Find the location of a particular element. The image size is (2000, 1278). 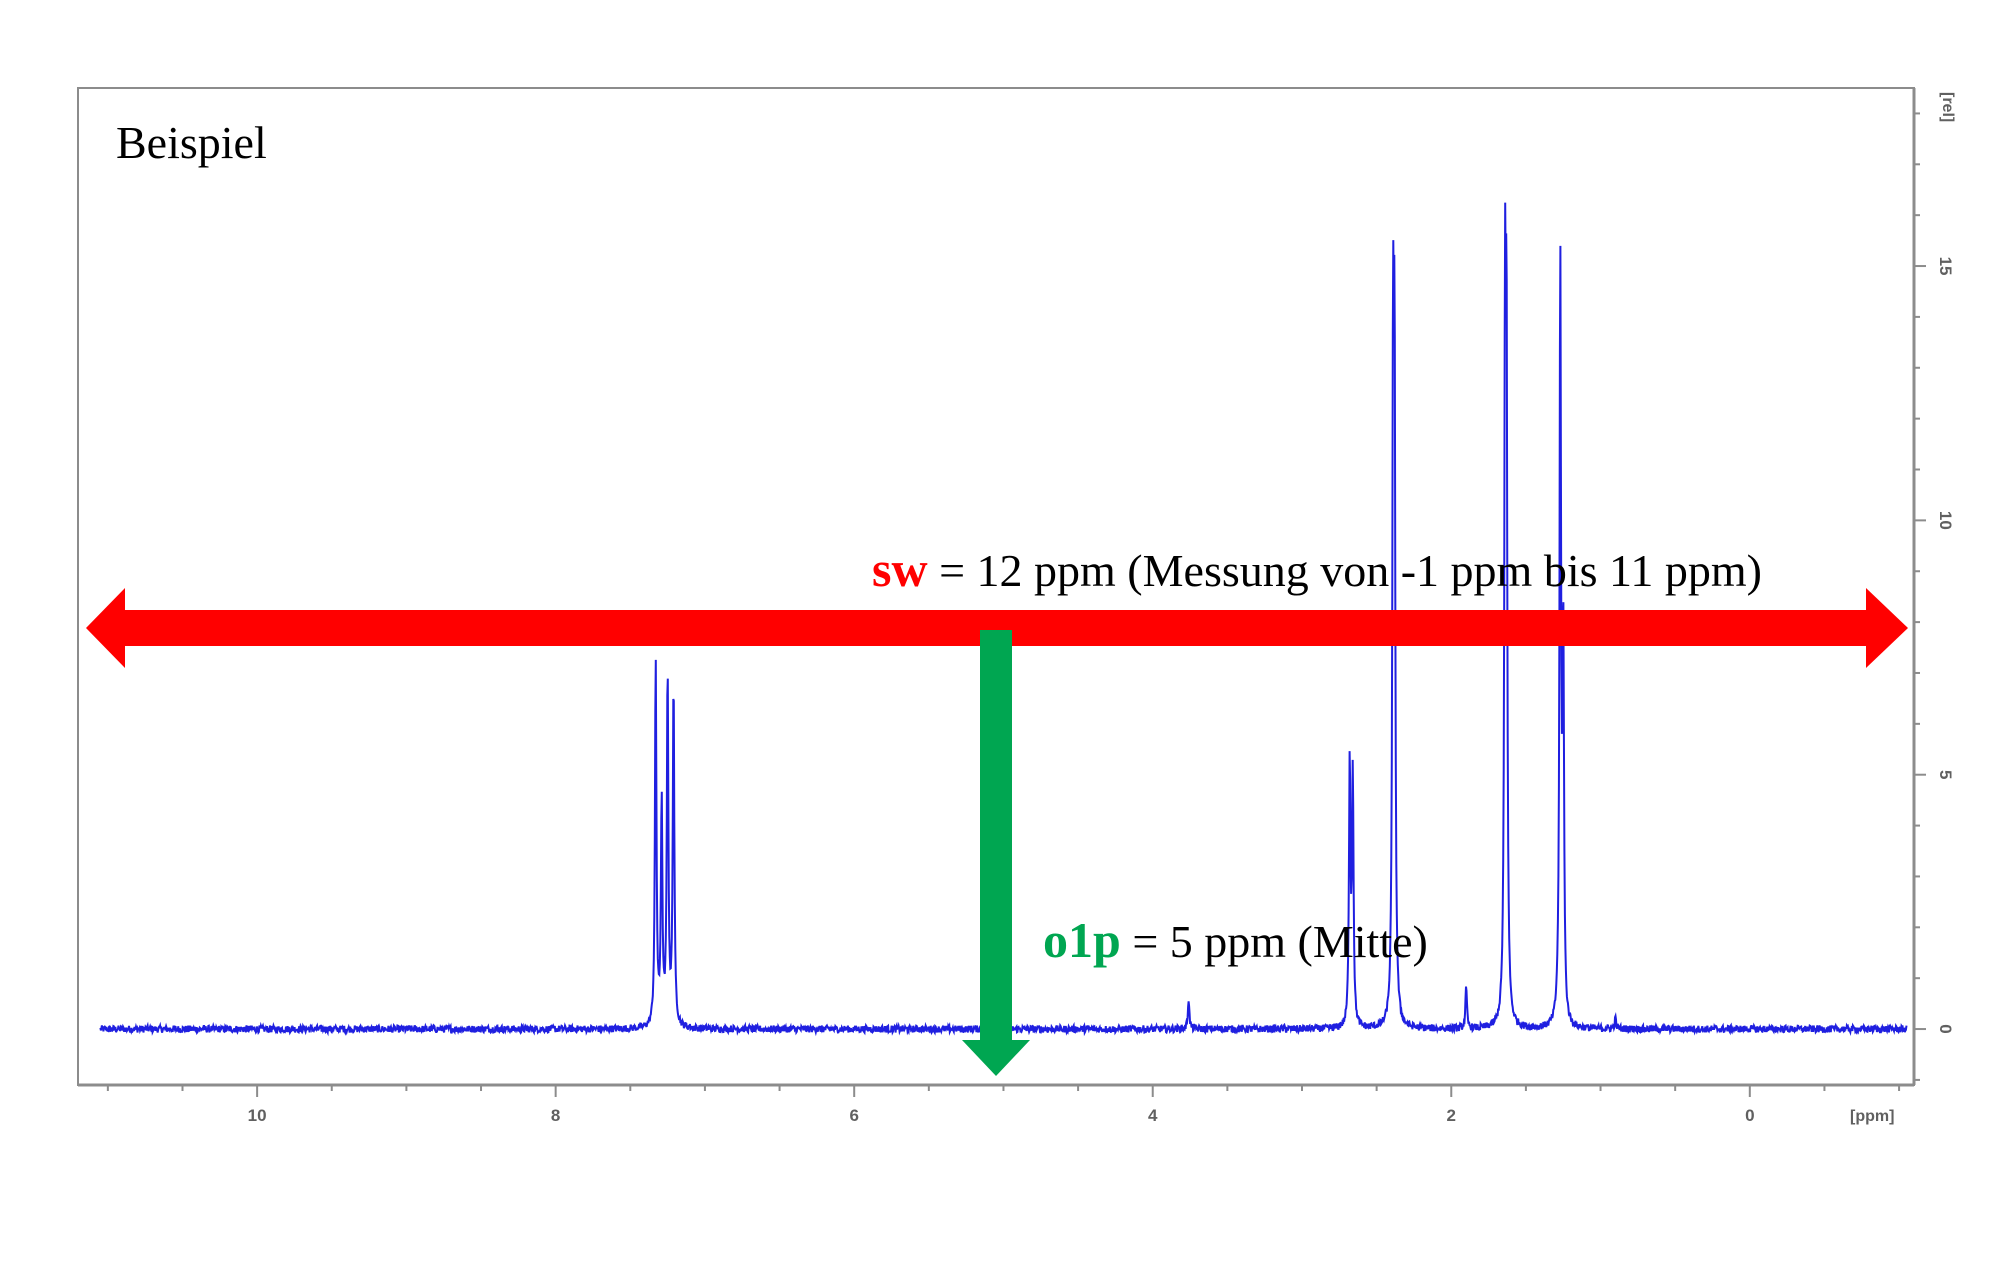

x-tick-label: 10 is located at coordinates (257, 1115).